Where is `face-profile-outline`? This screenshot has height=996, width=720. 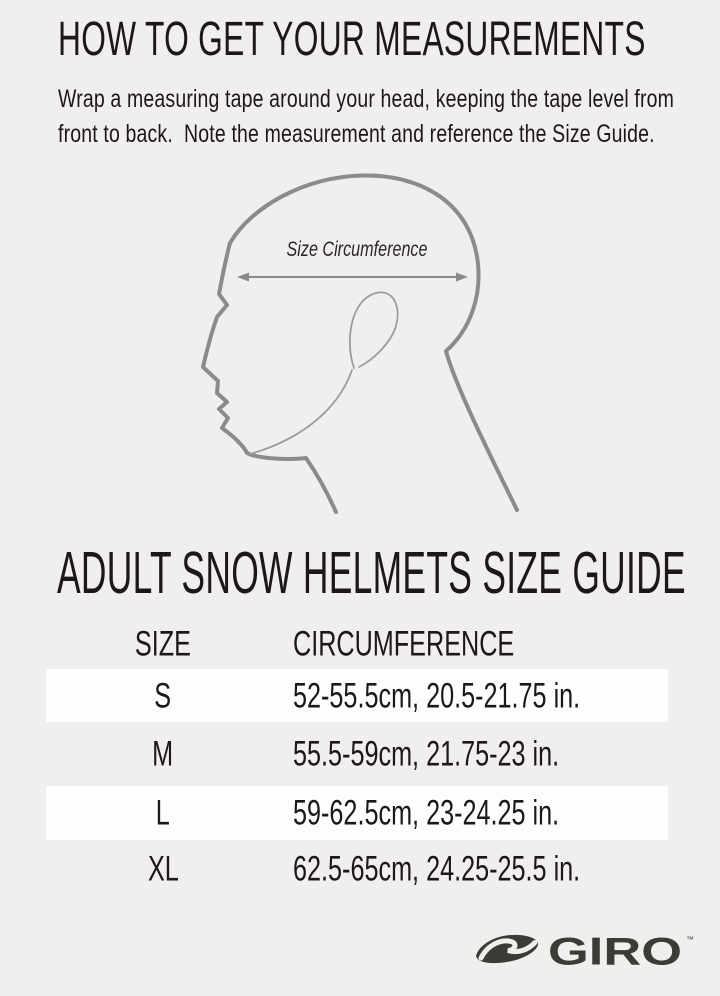
face-profile-outline is located at coordinates (269, 377).